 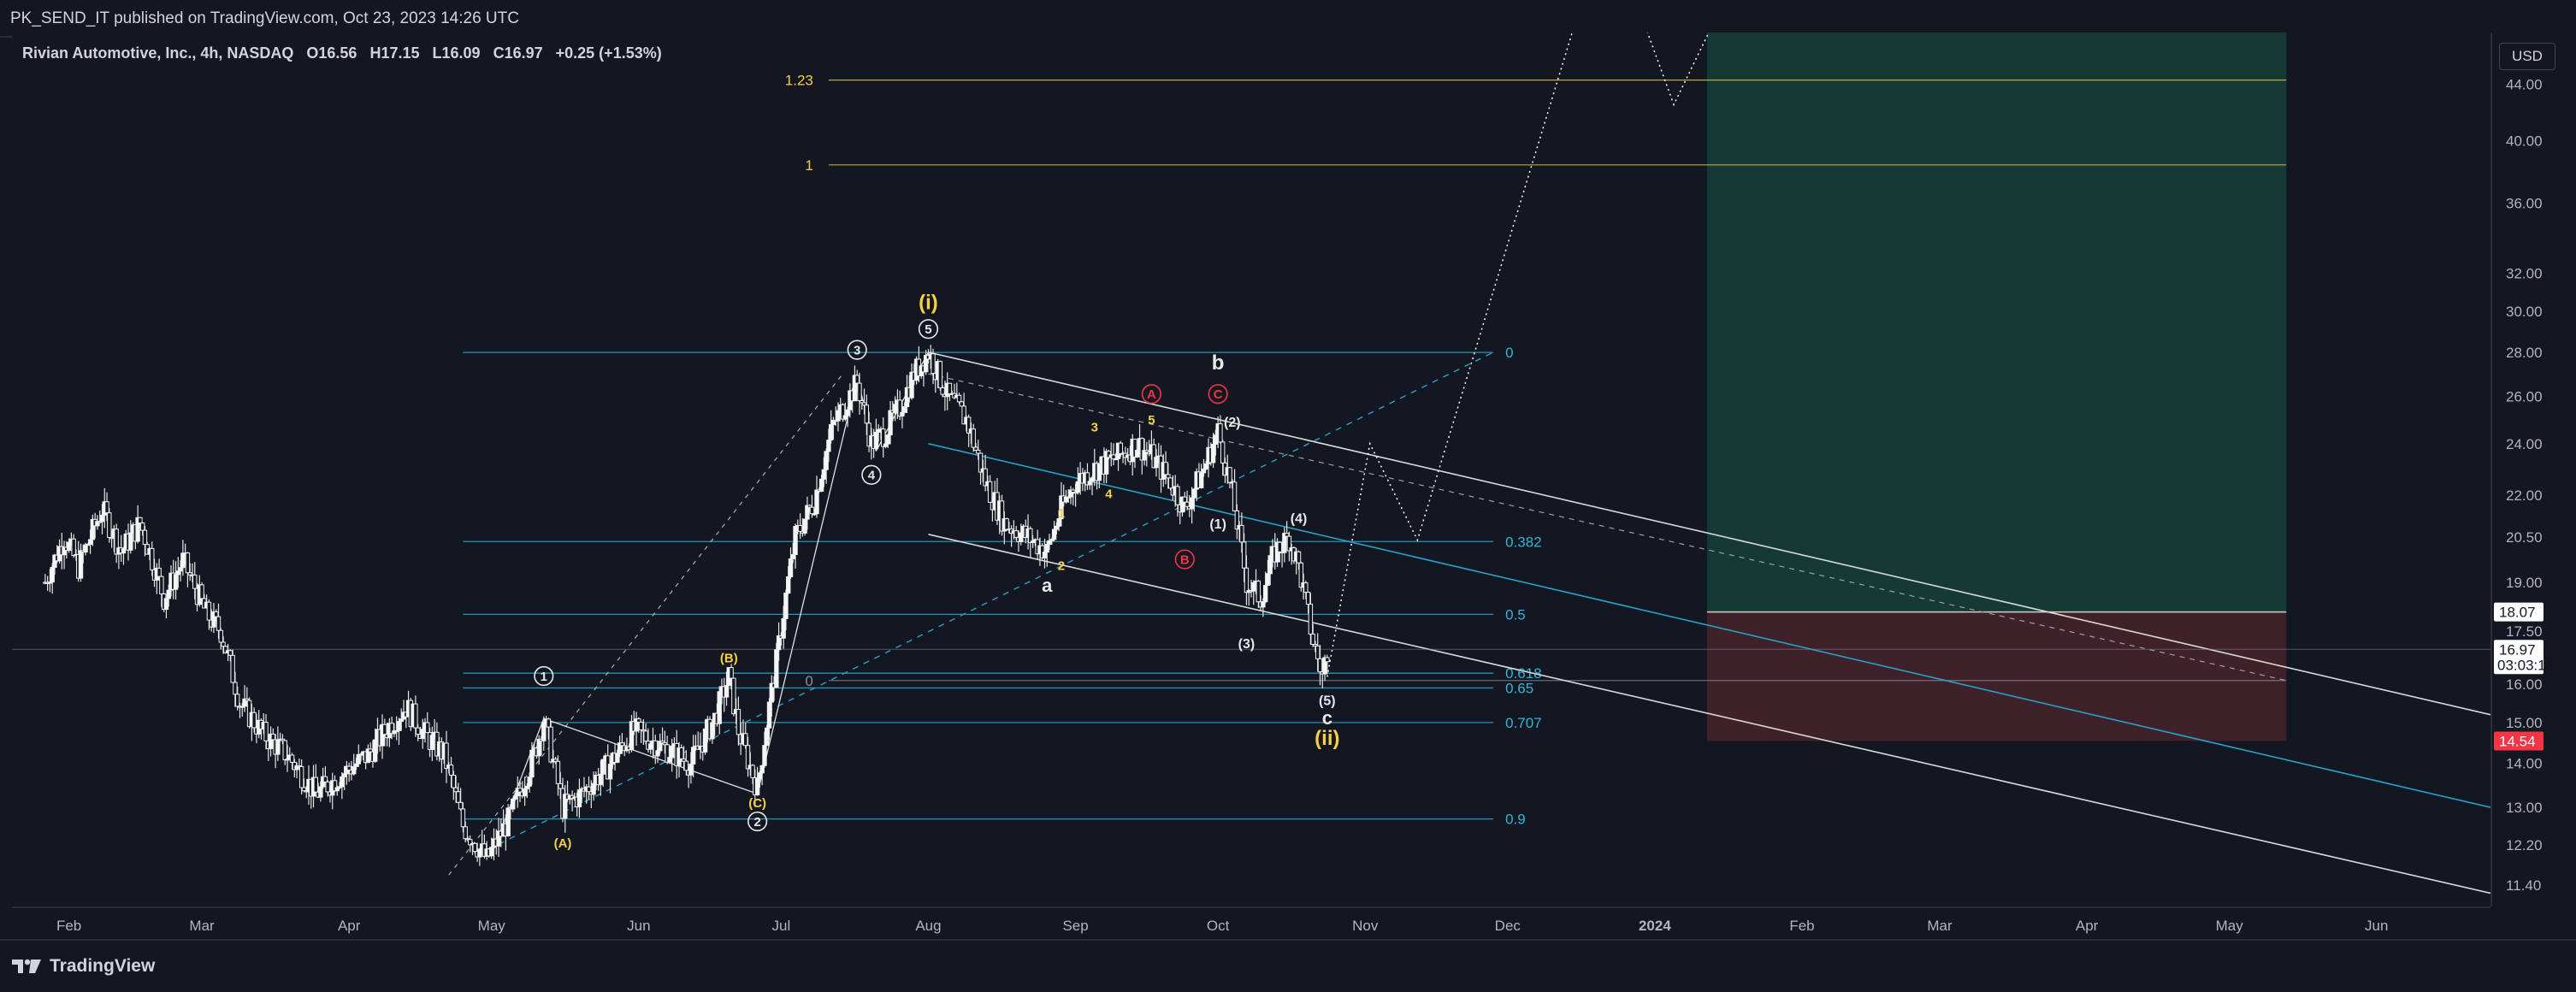 What do you see at coordinates (158, 53) in the screenshot?
I see `legend-symbol: Rivian Automotive, Inc., 4h, NASDAQ` at bounding box center [158, 53].